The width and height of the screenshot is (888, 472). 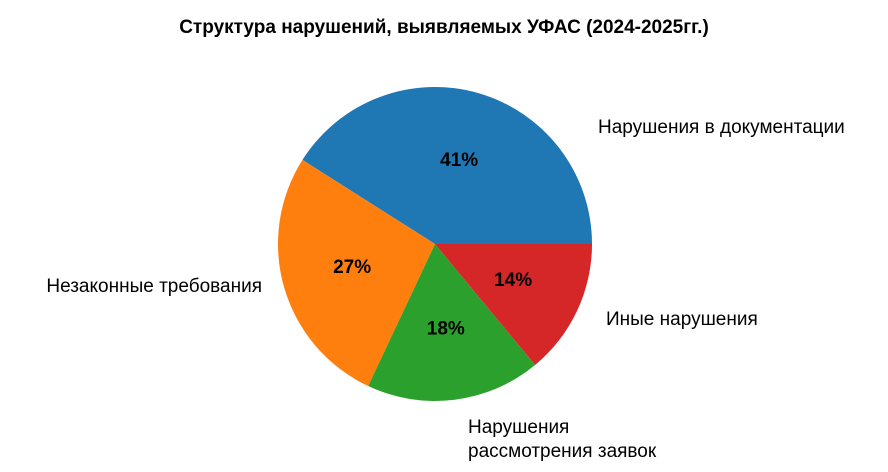 I want to click on category-label: Иные нарушения, so click(x=682, y=319).